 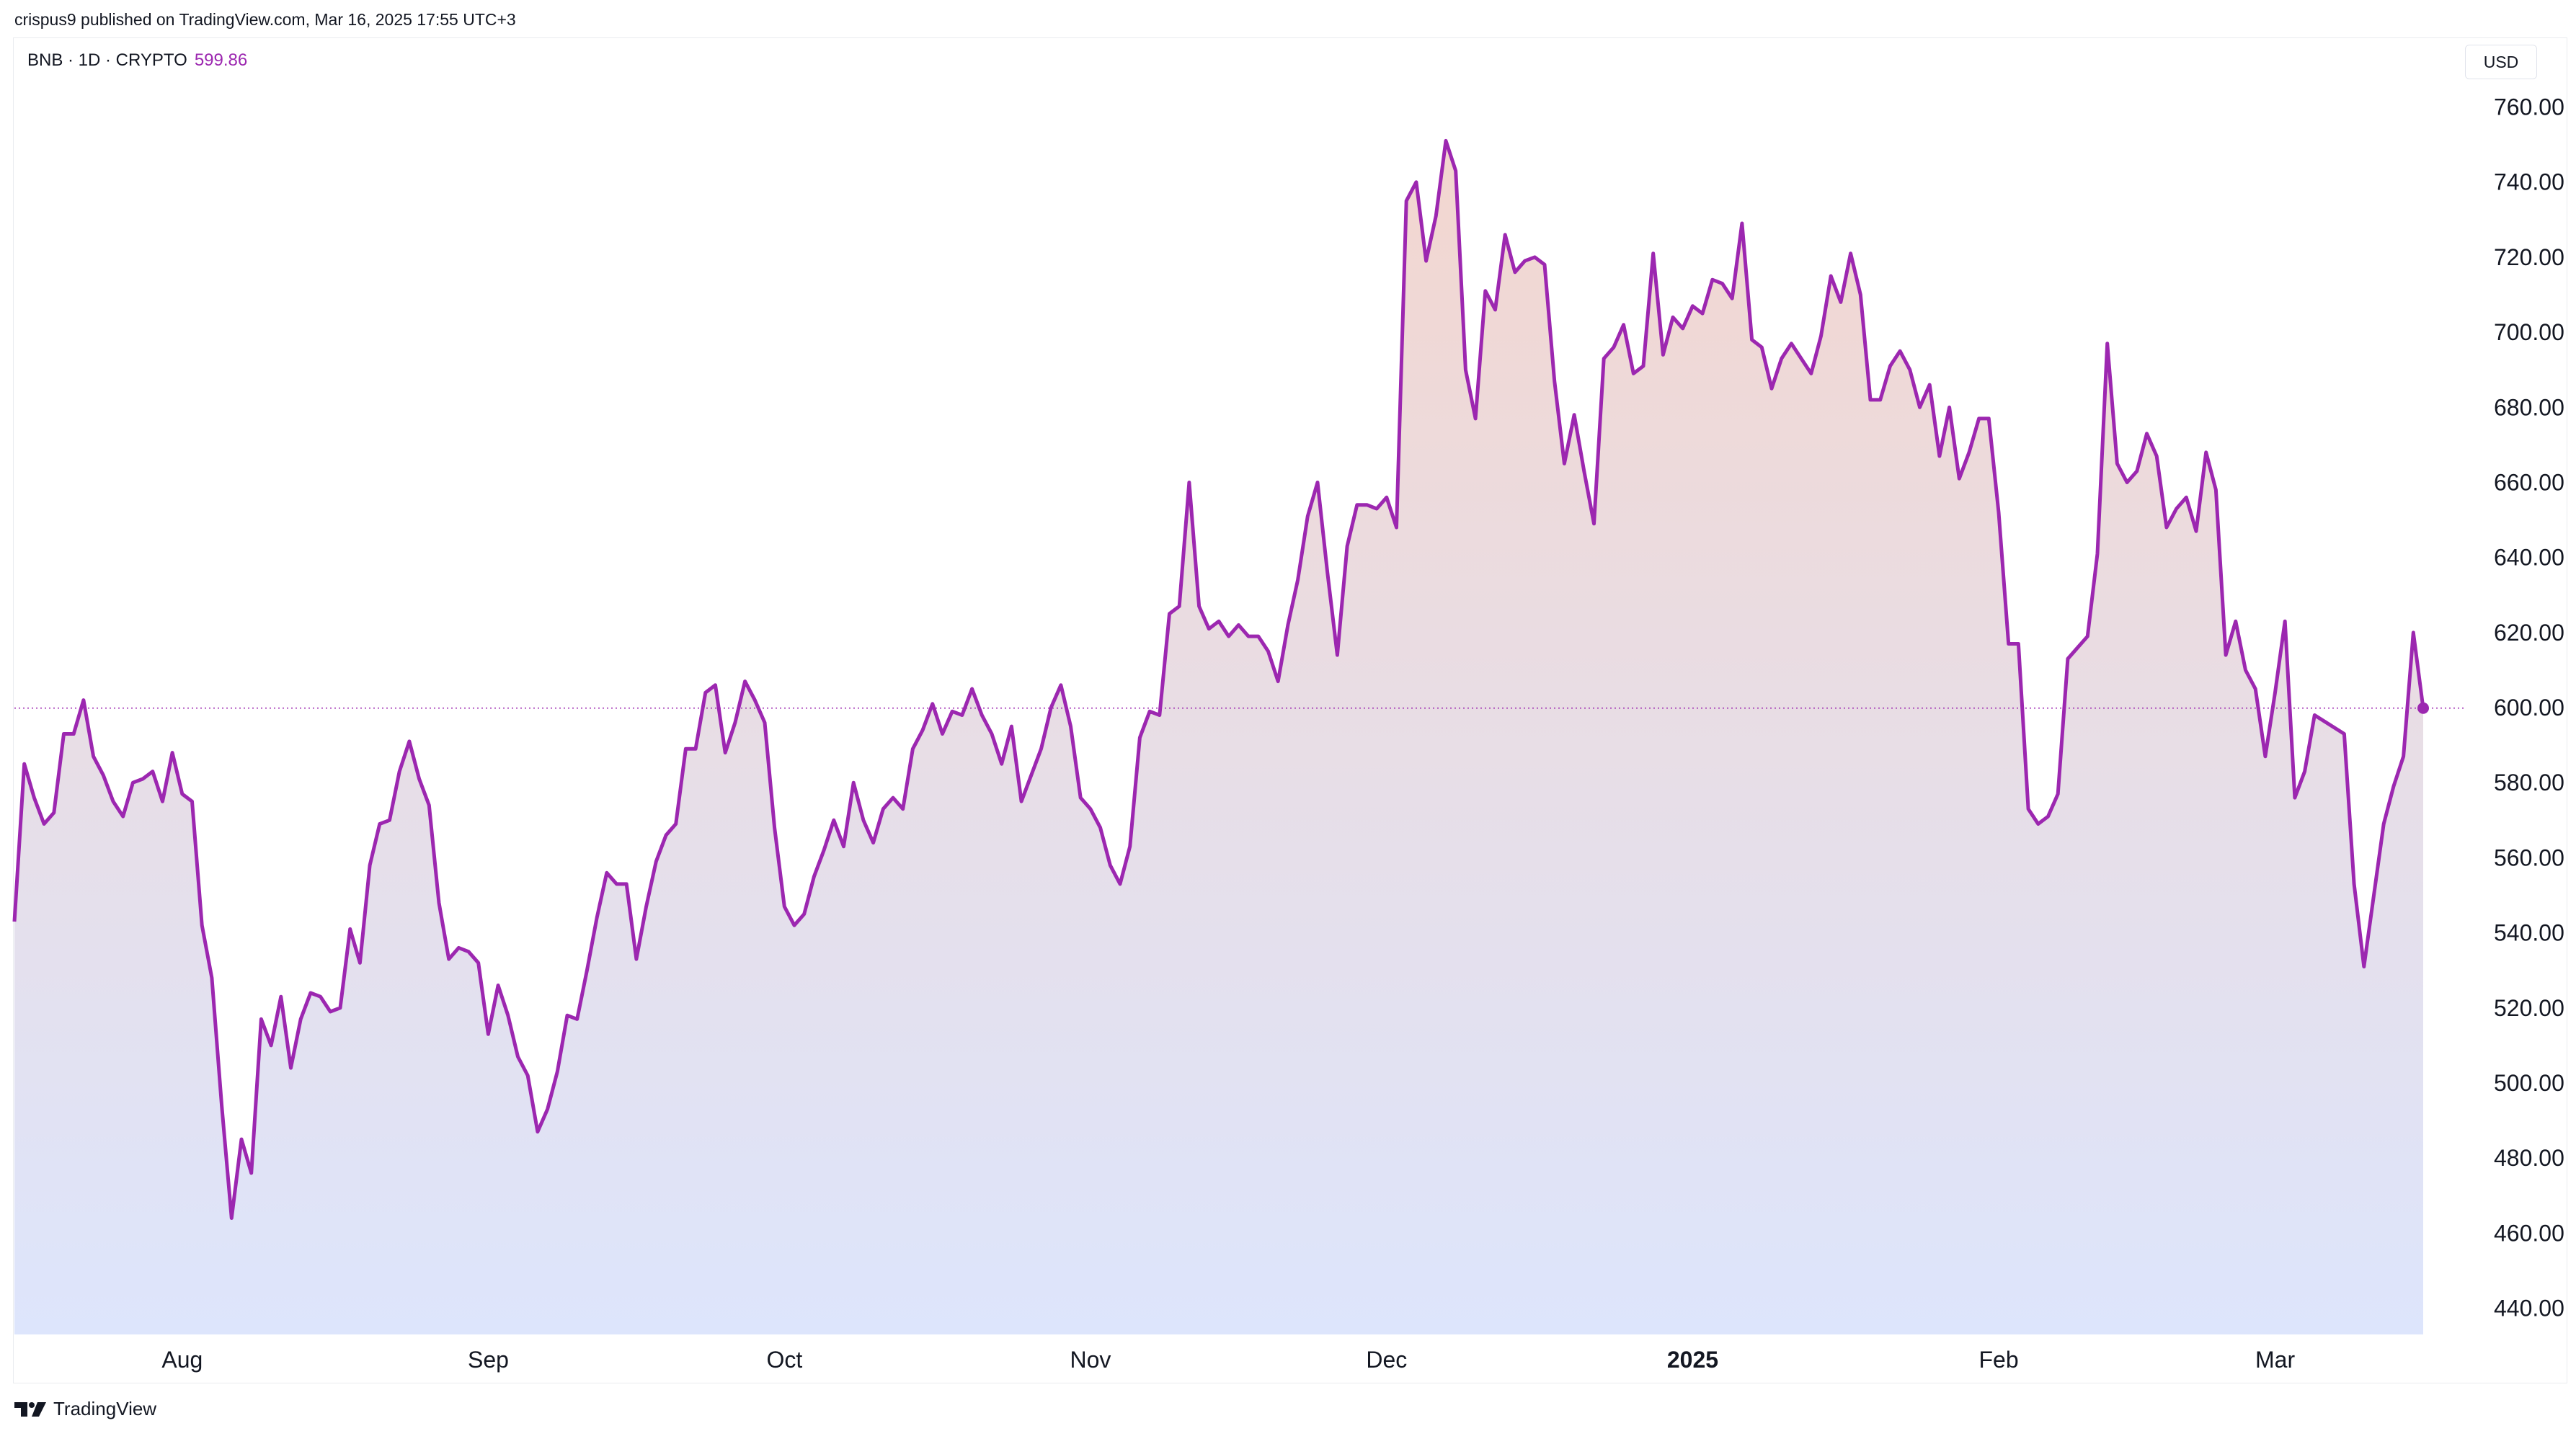 What do you see at coordinates (182, 1360) in the screenshot?
I see `x-tick-label: Aug` at bounding box center [182, 1360].